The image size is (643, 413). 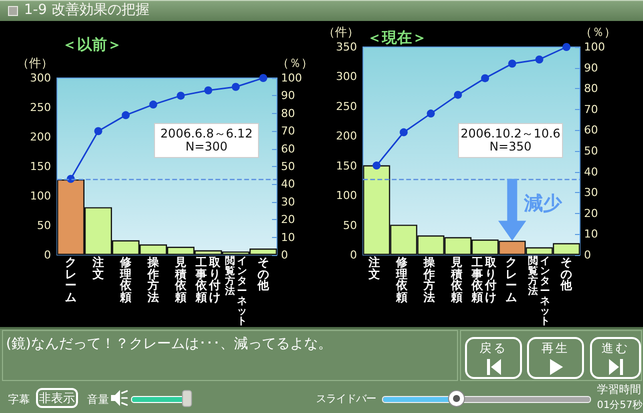 I want to click on next-button: 進む, so click(x=615, y=358).